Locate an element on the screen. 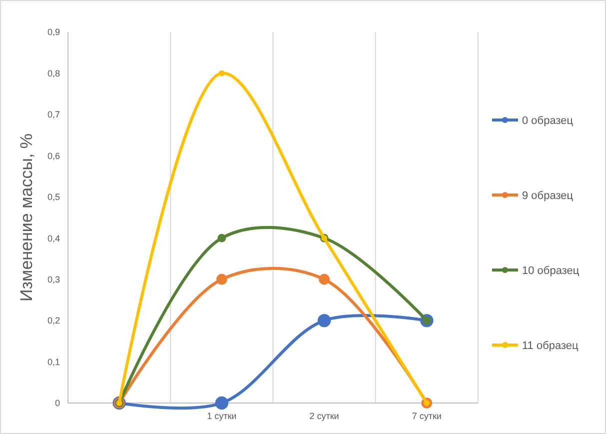  y-tick-label: 0,4 is located at coordinates (53, 238).